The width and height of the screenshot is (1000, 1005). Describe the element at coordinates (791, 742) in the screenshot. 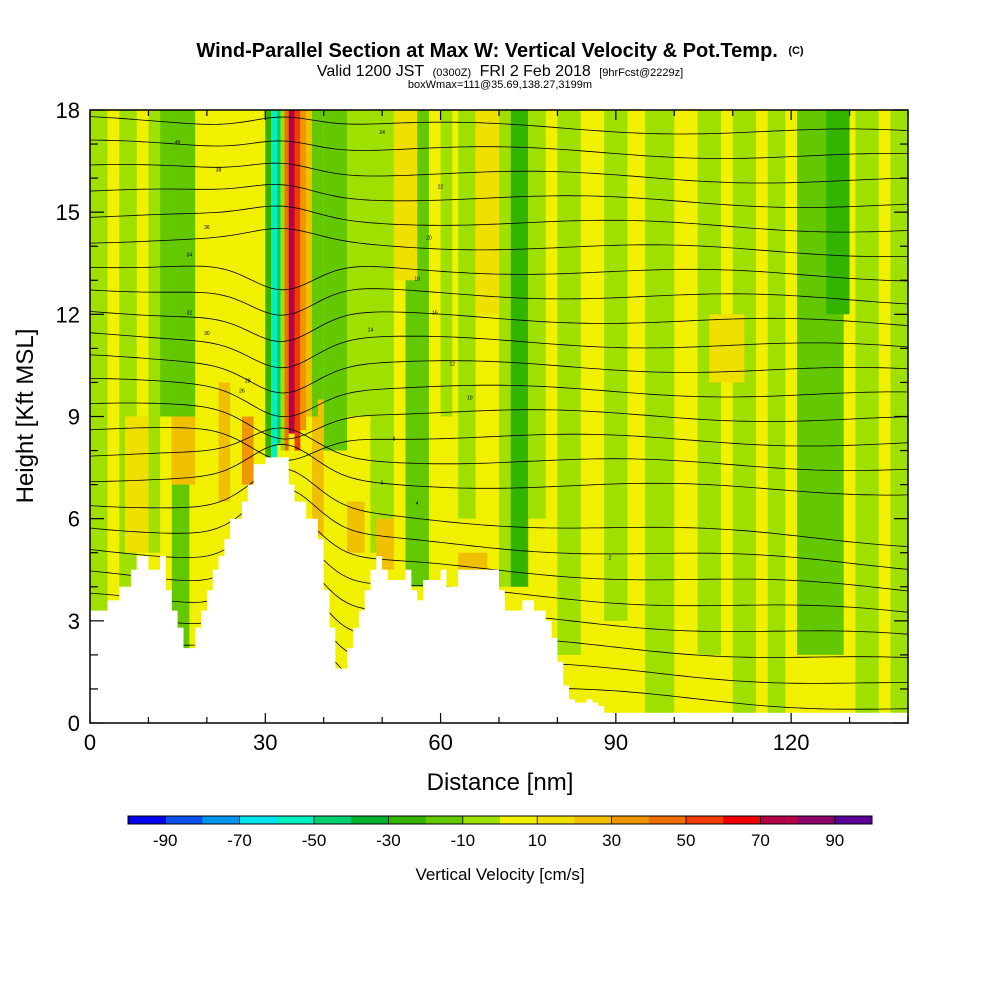

I see `x-tick-label: 120` at that location.